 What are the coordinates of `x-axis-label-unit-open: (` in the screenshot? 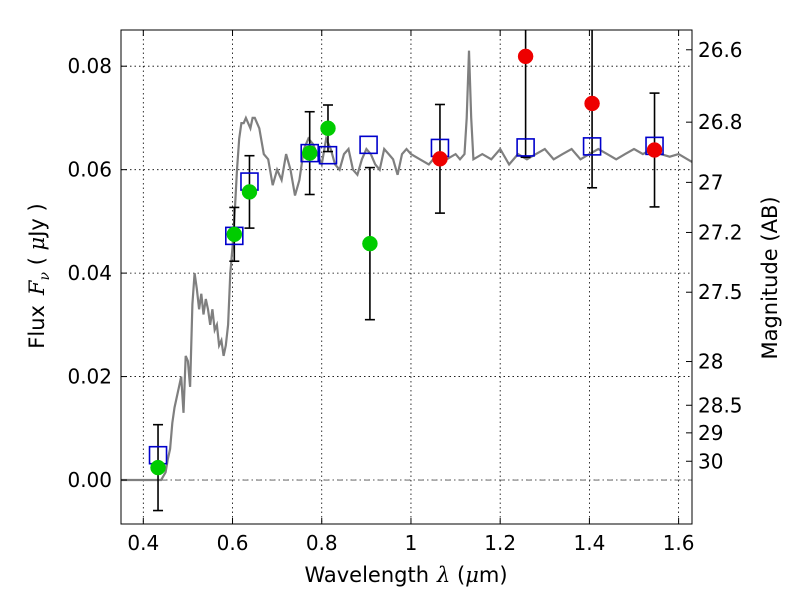 It's located at (457, 575).